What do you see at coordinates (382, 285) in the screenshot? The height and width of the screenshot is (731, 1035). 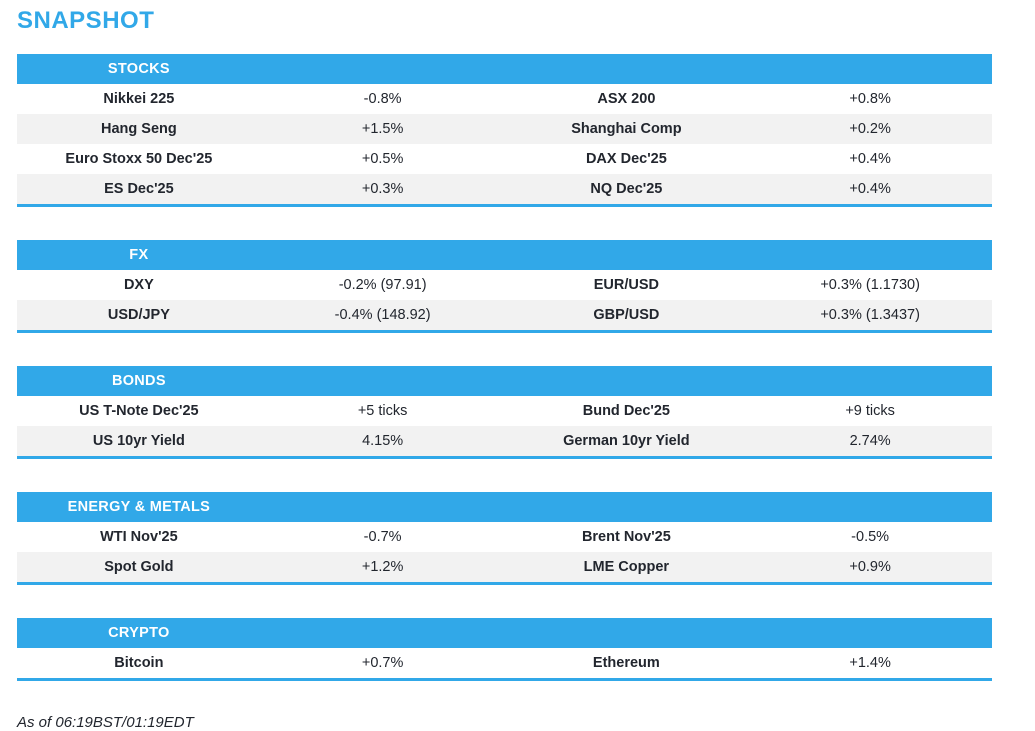 I see `cell-change: -0.2% (97.91)` at bounding box center [382, 285].